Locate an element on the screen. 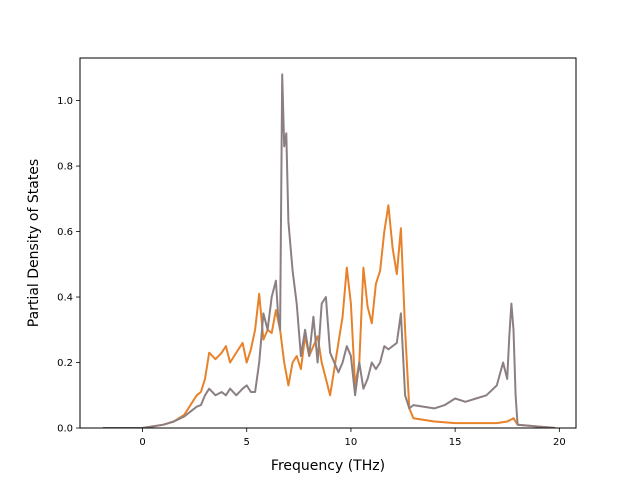 The width and height of the screenshot is (640, 480). x-tick-label: 10 is located at coordinates (351, 442).